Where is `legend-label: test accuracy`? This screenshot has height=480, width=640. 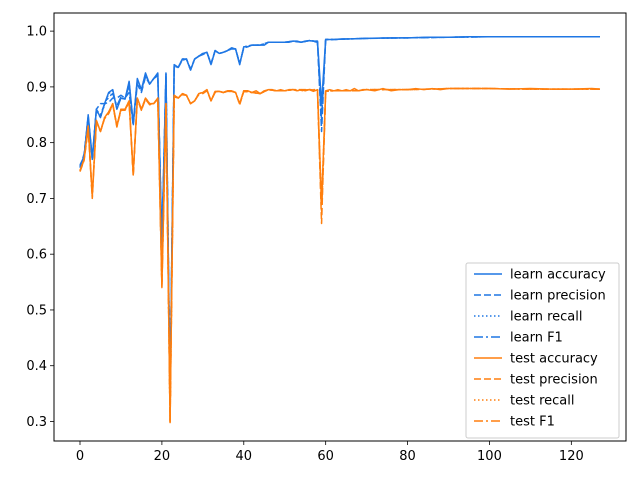 legend-label: test accuracy is located at coordinates (554, 359).